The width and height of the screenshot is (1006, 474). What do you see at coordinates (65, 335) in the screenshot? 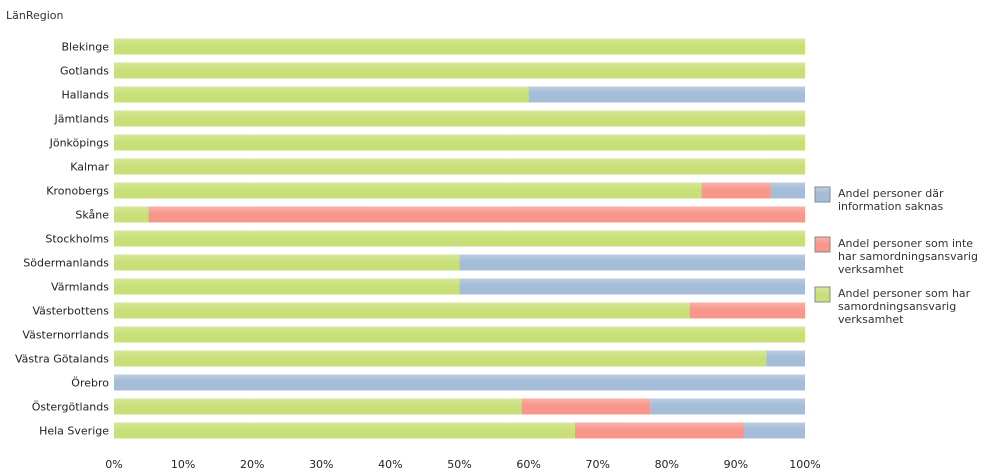
I see `category-label: Västernorrlands` at bounding box center [65, 335].